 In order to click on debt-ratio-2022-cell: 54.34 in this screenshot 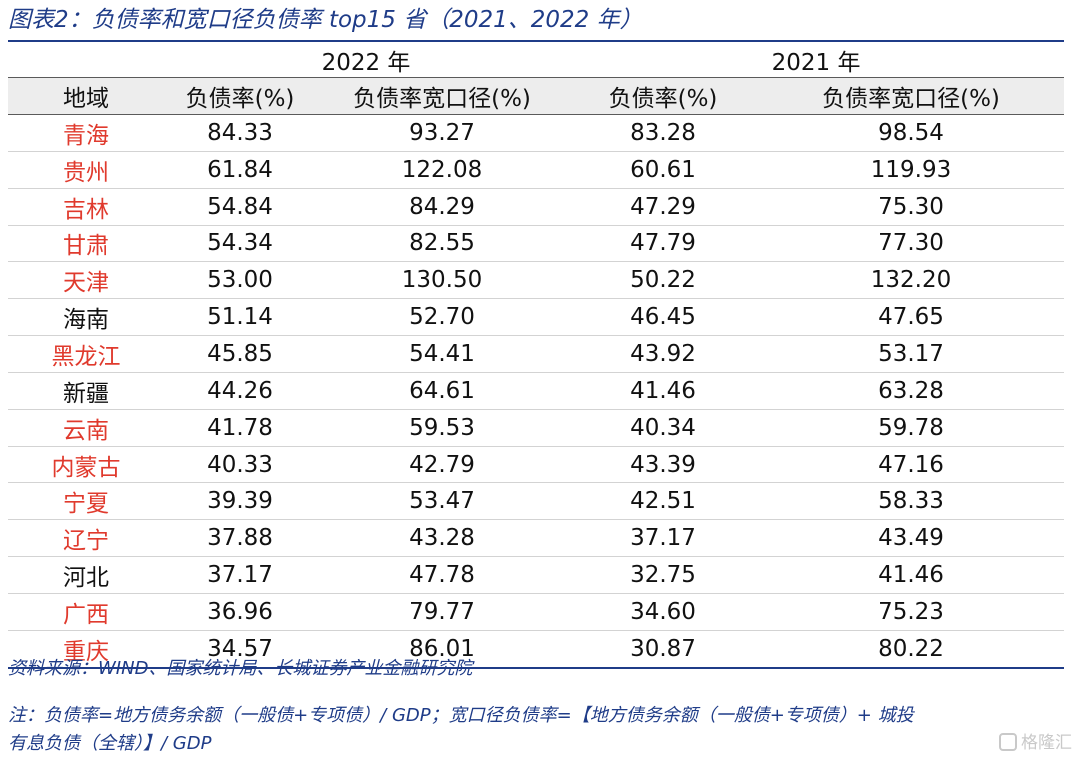, I will do `click(240, 243)`.